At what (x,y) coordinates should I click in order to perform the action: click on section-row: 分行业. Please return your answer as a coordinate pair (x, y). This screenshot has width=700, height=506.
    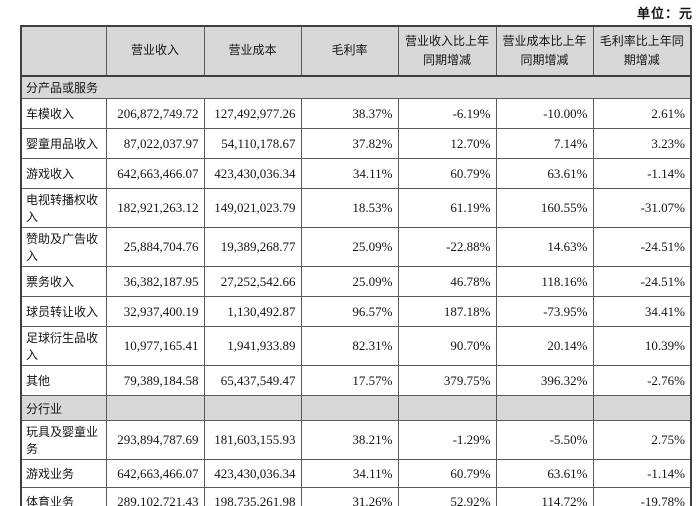
    Looking at the image, I should click on (356, 408).